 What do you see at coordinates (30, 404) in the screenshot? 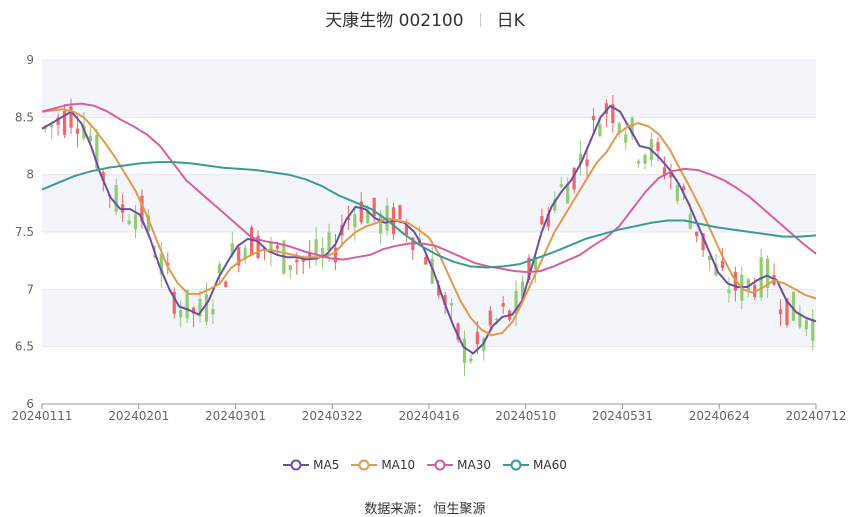
I see `y-tick-label: 6` at bounding box center [30, 404].